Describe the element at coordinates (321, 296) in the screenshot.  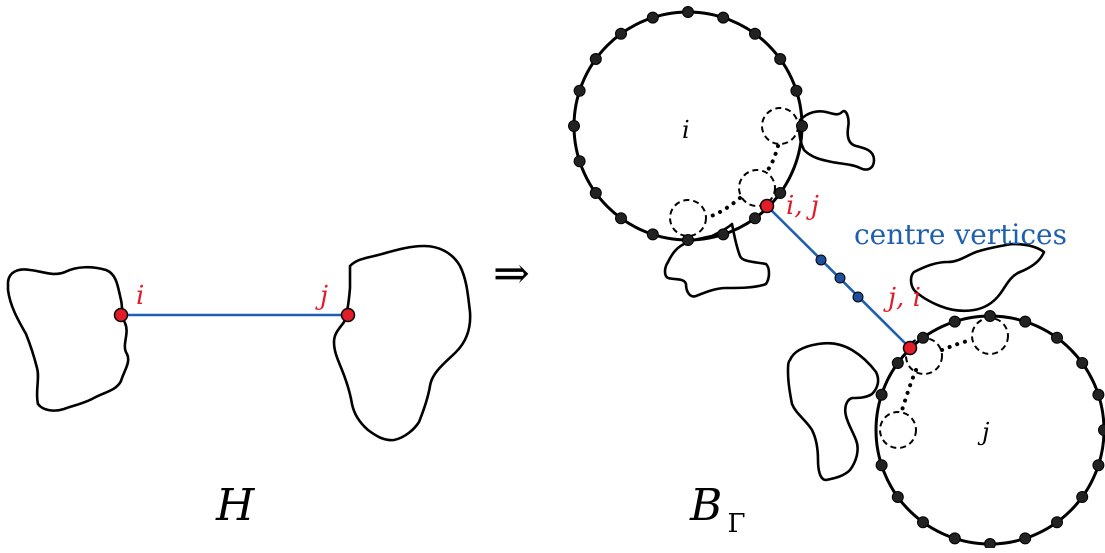
I see `vertex-j-label: j` at that location.